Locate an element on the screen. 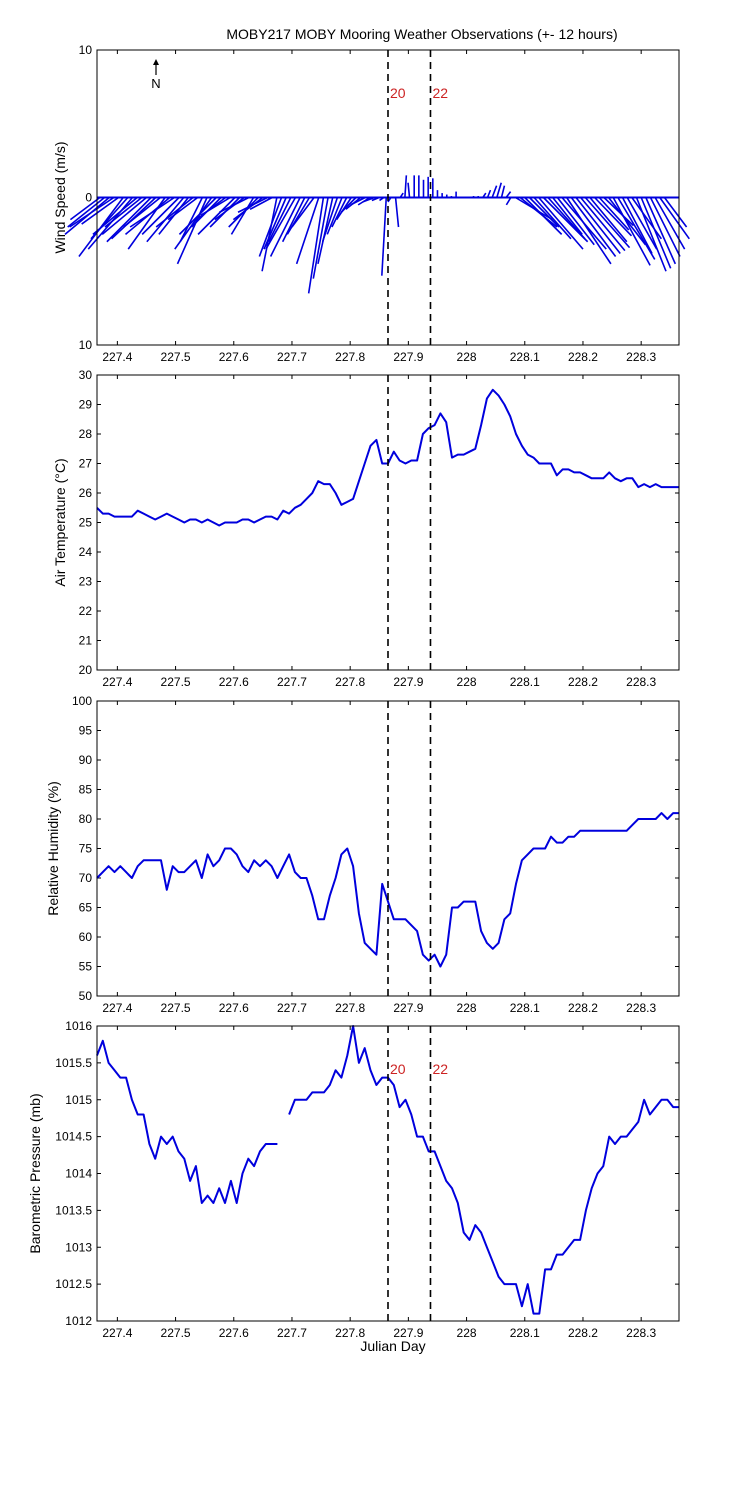 The height and width of the screenshot is (1500, 750). y-tick-label: 27 is located at coordinates (86, 464).